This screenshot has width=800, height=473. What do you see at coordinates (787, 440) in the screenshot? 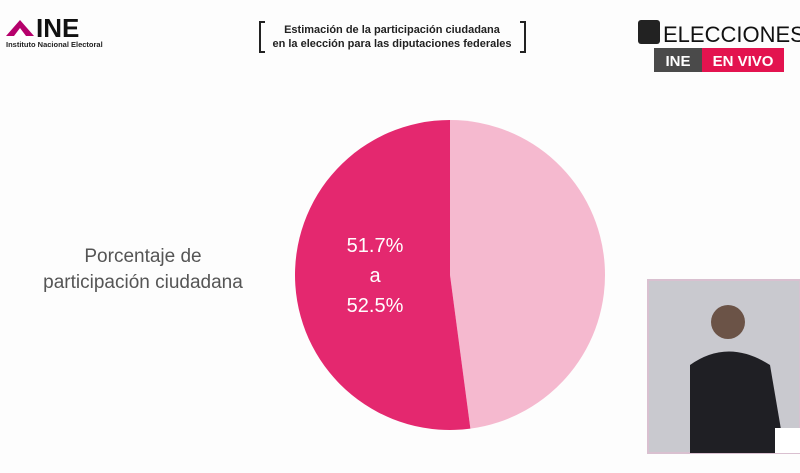
I see `channel-logo` at bounding box center [787, 440].